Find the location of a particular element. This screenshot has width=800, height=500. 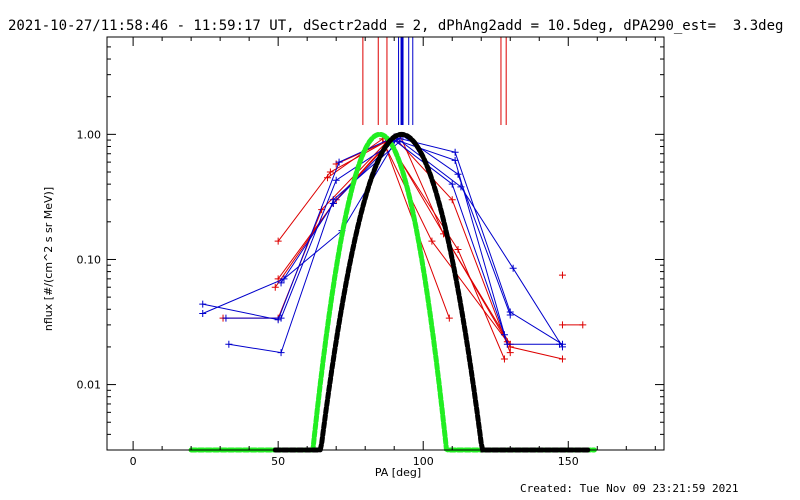

created-timestamp: Created: Tue Nov 09 23:21:59 2021 is located at coordinates (629, 488).